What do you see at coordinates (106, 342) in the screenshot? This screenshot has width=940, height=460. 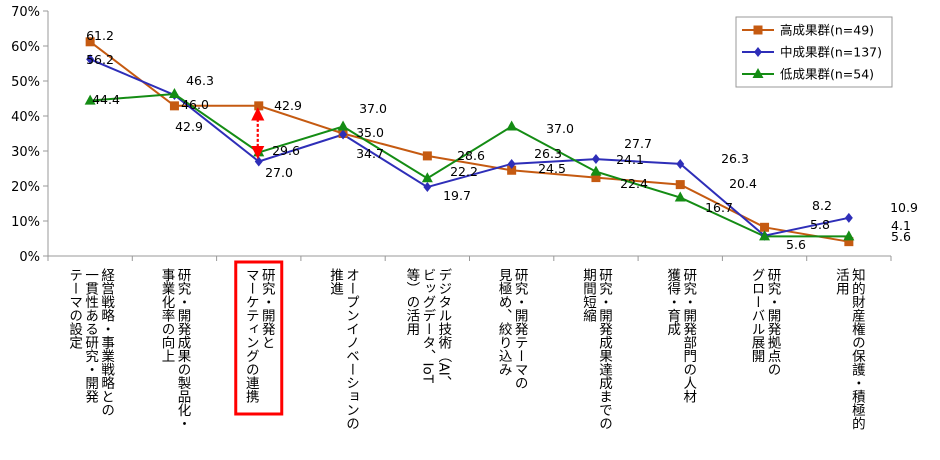 I see `category-label-line: 経営戦略・事業戦略との` at bounding box center [106, 342].